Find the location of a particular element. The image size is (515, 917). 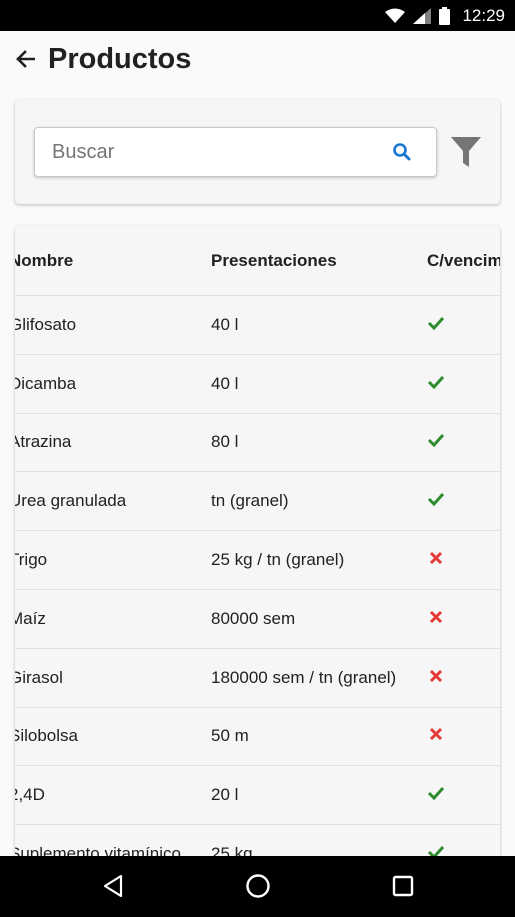

navigation-bar is located at coordinates (257, 886).